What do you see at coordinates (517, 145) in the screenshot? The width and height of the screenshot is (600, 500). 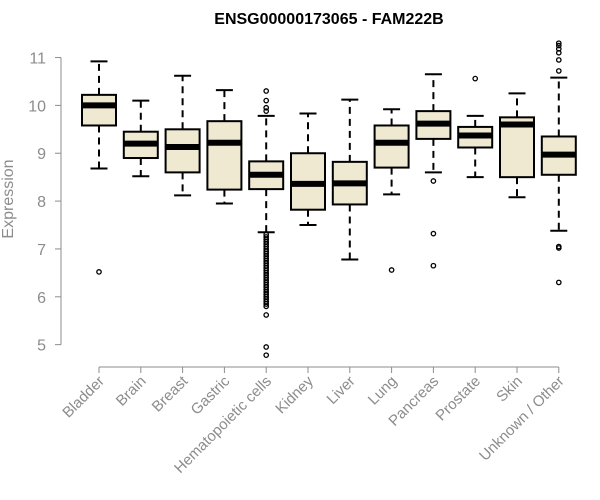 I see `box-skin` at bounding box center [517, 145].